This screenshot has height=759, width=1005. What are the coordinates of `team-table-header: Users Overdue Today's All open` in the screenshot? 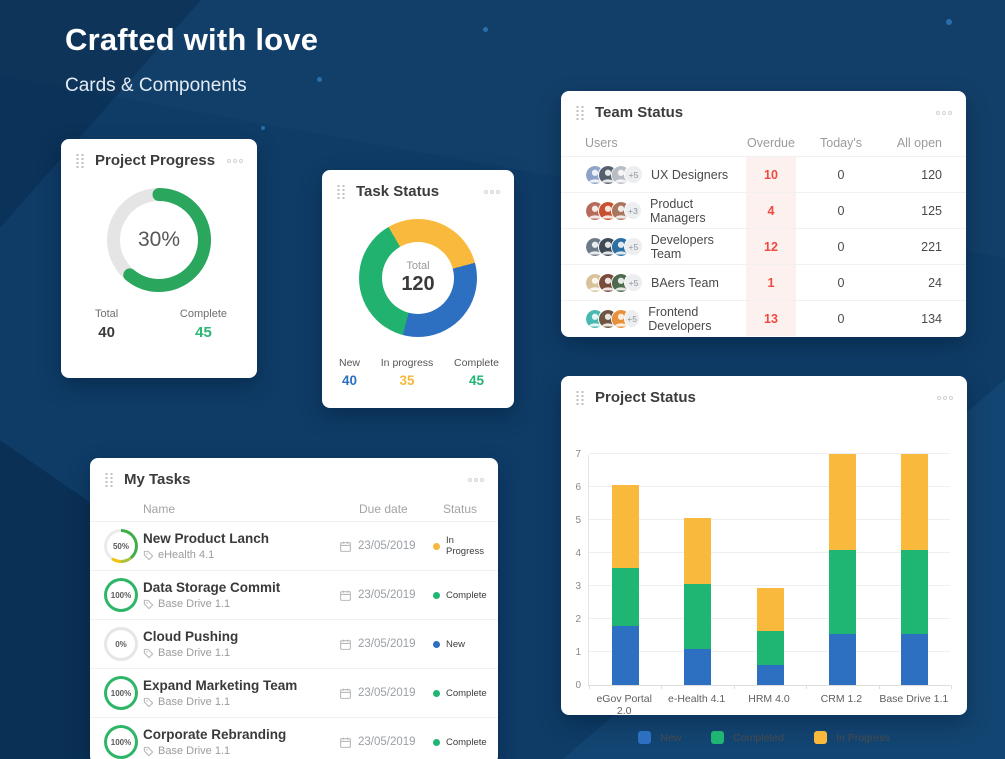 It's located at (763, 143).